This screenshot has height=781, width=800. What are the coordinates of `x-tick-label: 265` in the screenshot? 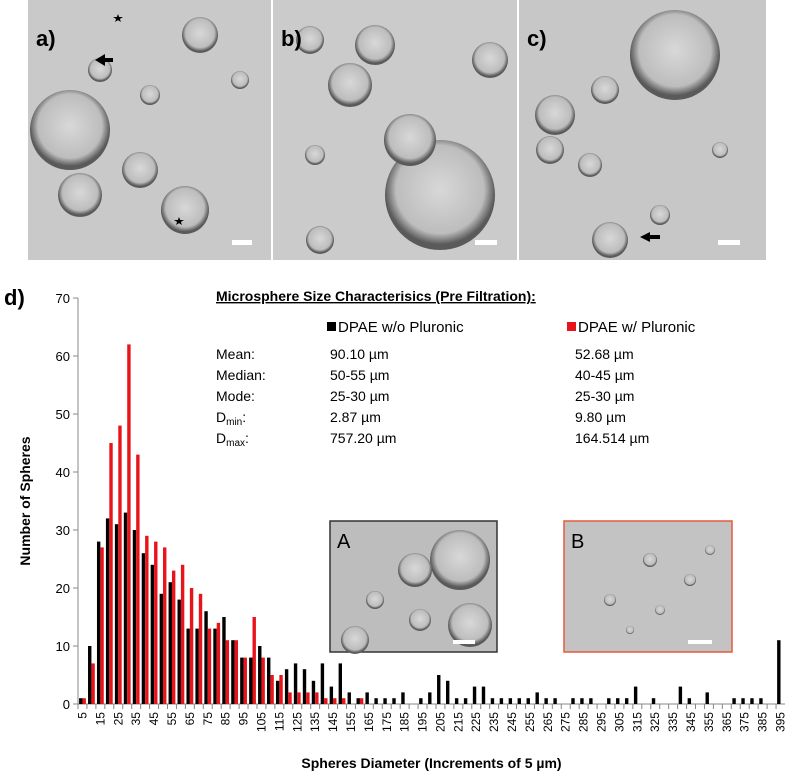 It's located at (548, 722).